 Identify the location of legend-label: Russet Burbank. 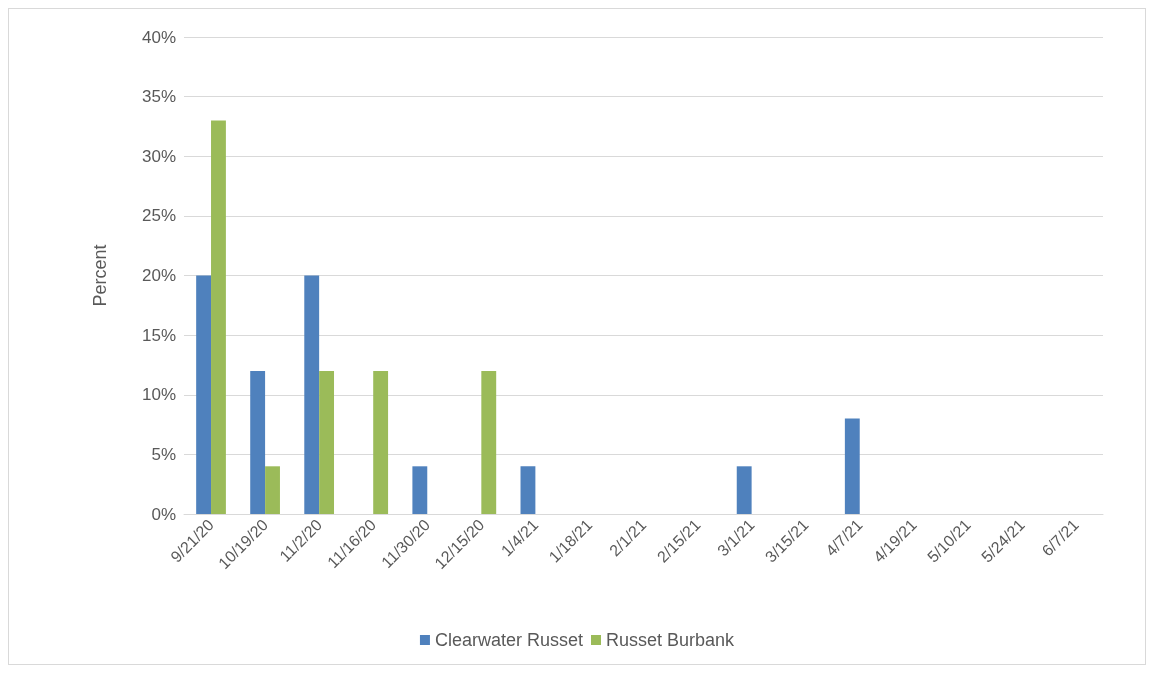
(670, 640).